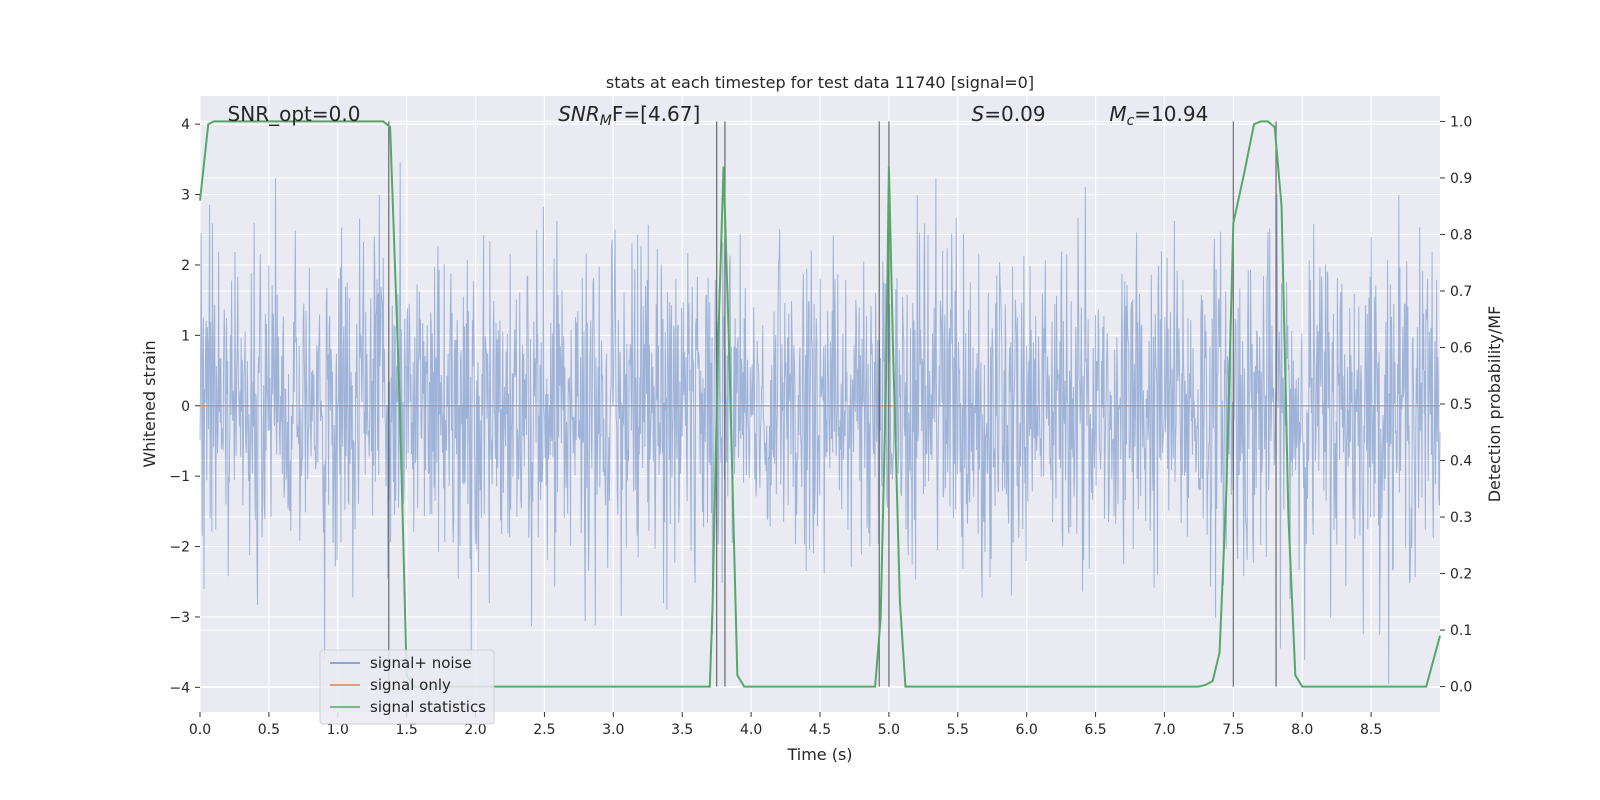 The height and width of the screenshot is (800, 1600). What do you see at coordinates (1027, 730) in the screenshot?
I see `x-tick-label: 6.0` at bounding box center [1027, 730].